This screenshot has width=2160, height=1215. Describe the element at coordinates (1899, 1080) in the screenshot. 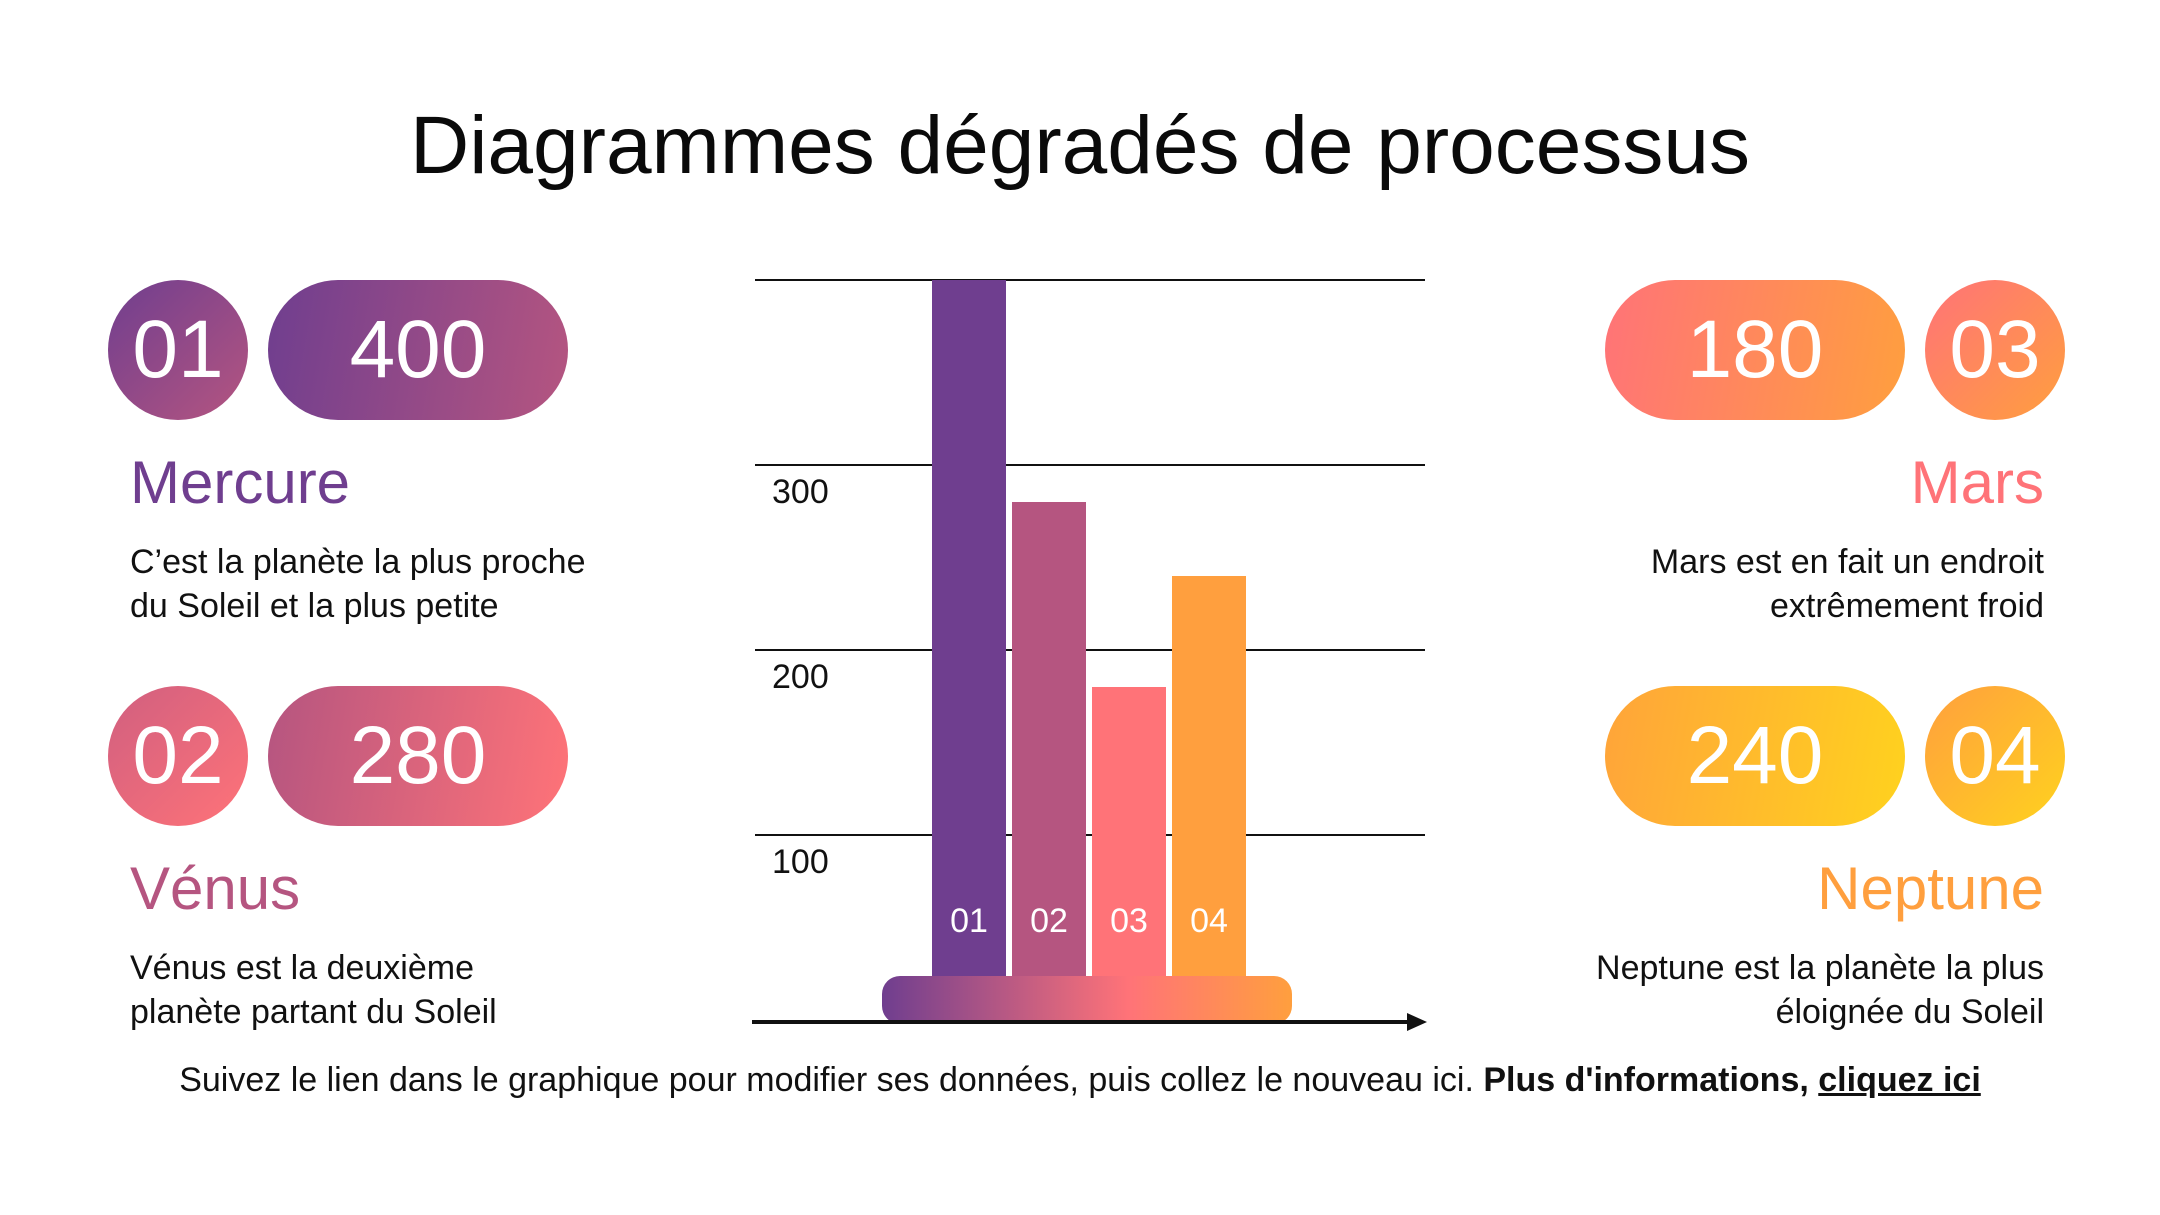

I see `footer-link: cliquez ici` at that location.